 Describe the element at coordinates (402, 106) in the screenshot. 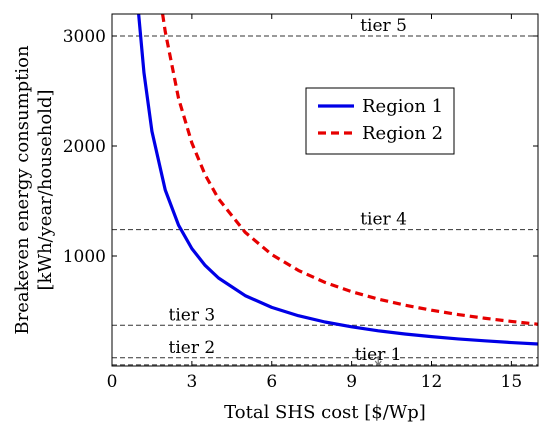

I see `legend-label-1: Region 1` at that location.